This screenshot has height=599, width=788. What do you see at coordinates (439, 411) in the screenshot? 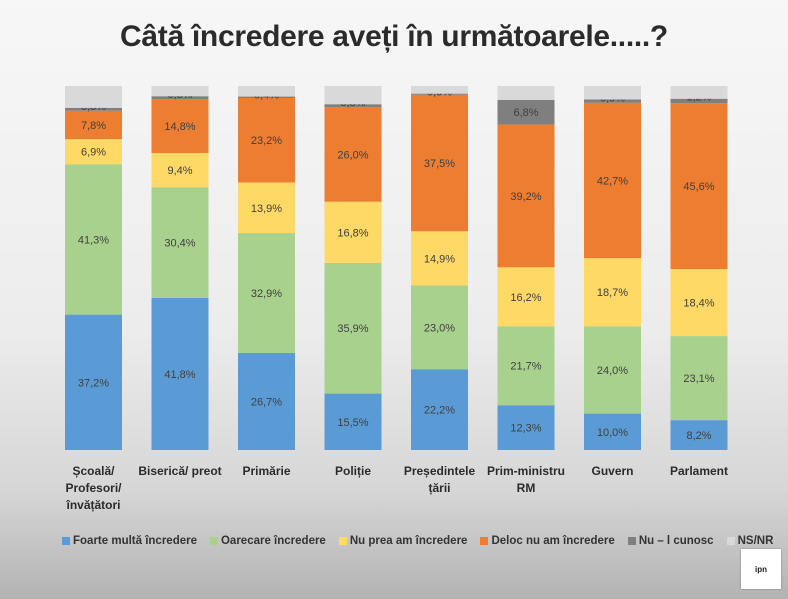
I see `bar-value-label: 22,2%` at bounding box center [439, 411].